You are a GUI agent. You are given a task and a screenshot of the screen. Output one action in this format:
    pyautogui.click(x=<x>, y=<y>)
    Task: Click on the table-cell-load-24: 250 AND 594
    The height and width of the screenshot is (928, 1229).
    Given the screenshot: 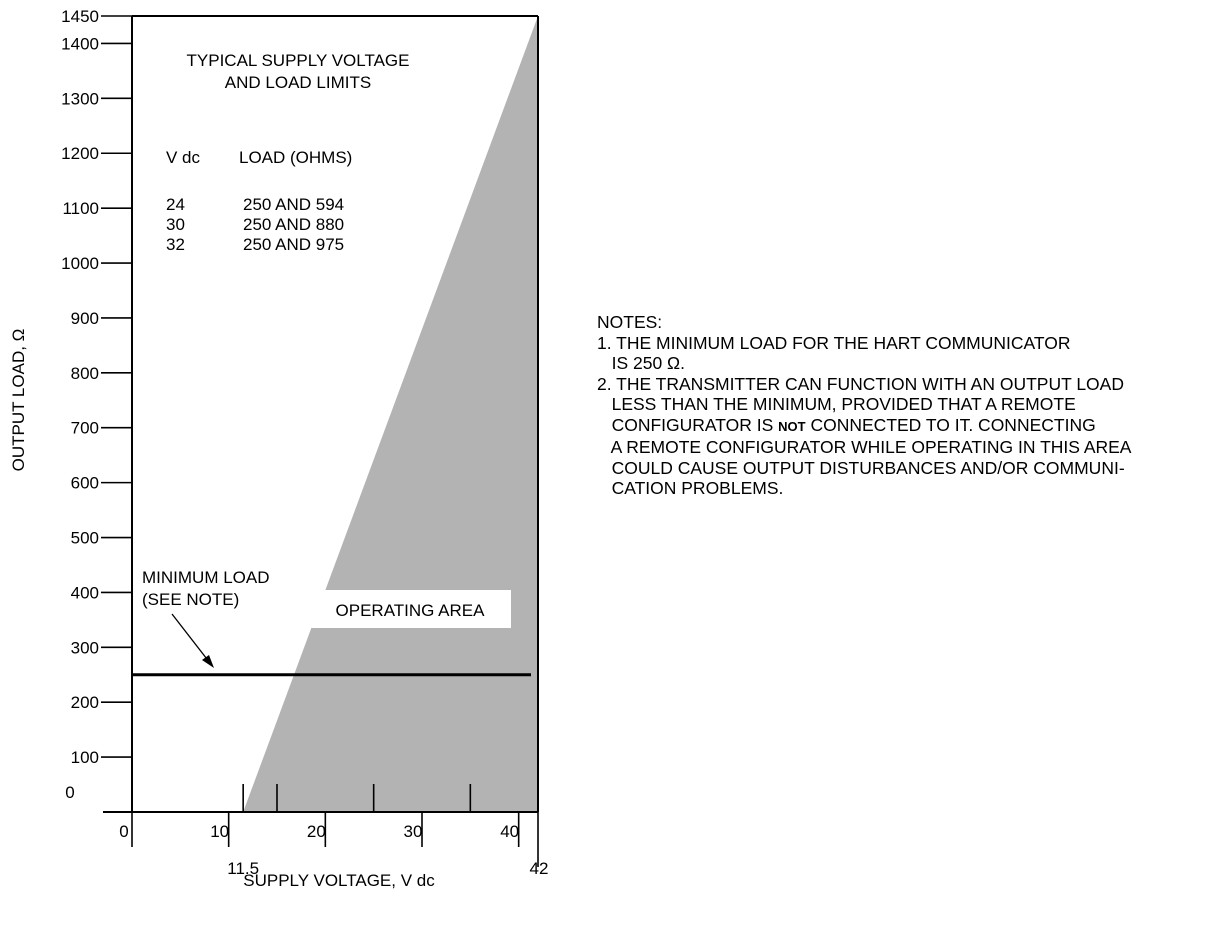 What is the action you would take?
    pyautogui.click(x=293, y=204)
    